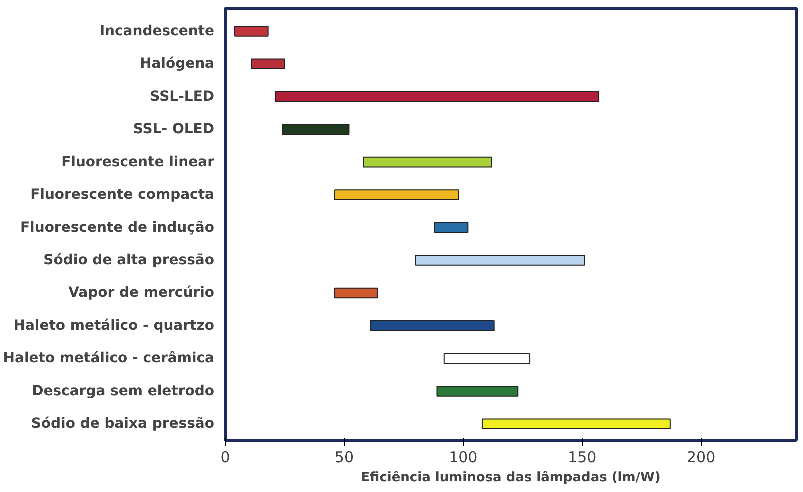 This screenshot has height=492, width=803. What do you see at coordinates (123, 424) in the screenshot?
I see `y-tick-label: Sódio de baixa pressão` at bounding box center [123, 424].